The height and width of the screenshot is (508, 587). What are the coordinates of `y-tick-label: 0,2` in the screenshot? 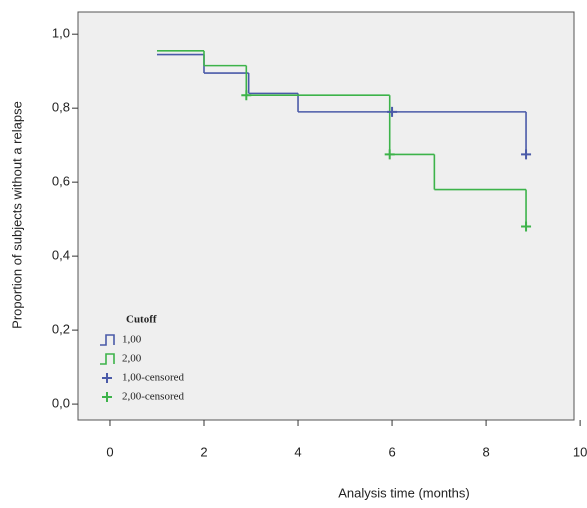 It's located at (61, 329).